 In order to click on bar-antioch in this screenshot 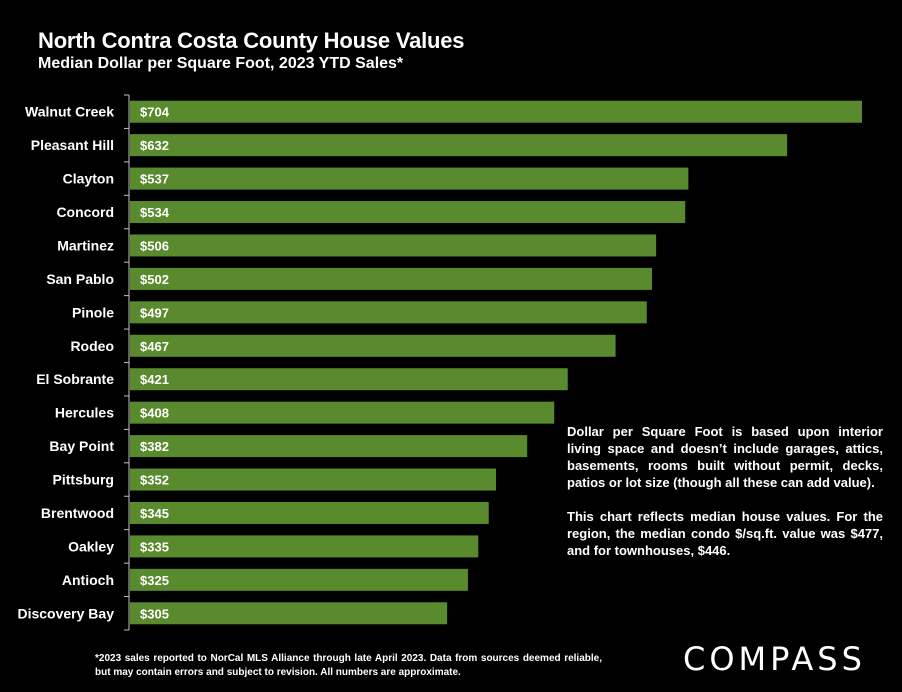, I will do `click(299, 579)`.